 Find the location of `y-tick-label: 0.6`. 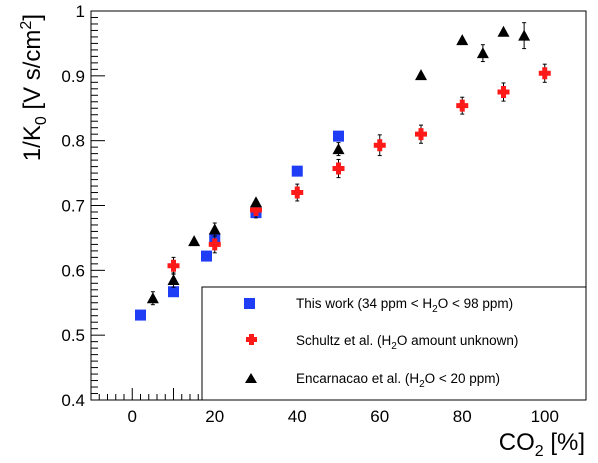

y-tick-label: 0.6 is located at coordinates (73, 270).